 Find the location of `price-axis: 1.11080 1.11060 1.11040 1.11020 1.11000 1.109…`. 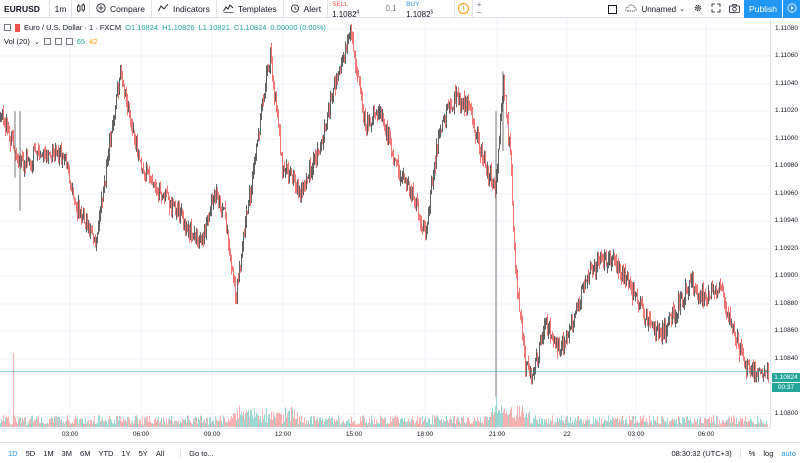

price-axis: 1.11080 1.11060 1.11040 1.11020 1.11000 1.109… is located at coordinates (785, 223).